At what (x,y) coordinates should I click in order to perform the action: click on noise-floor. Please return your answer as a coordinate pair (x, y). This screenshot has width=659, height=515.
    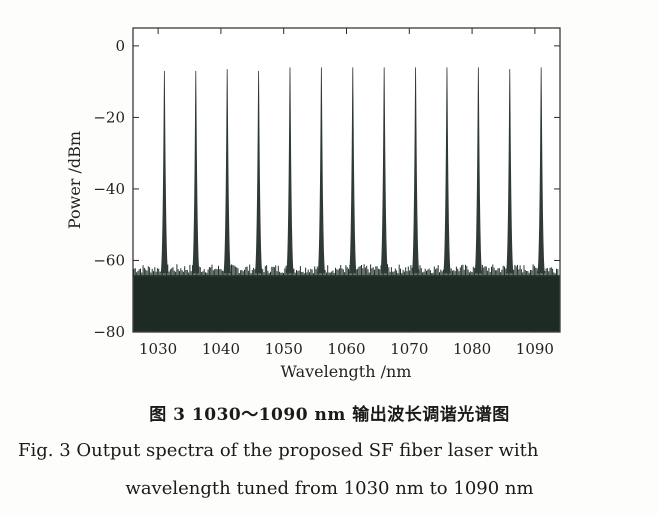
    Looking at the image, I should click on (346, 298).